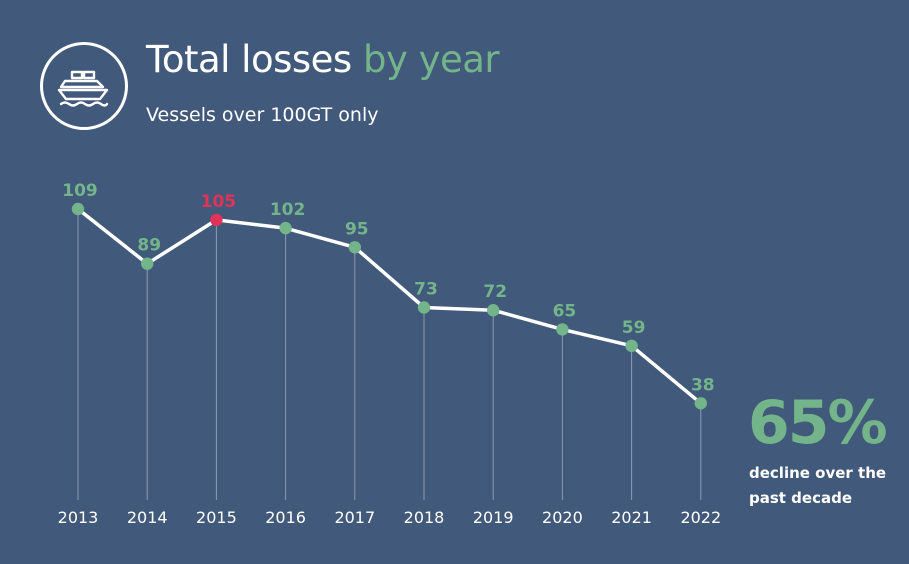 Image resolution: width=909 pixels, height=564 pixels. Describe the element at coordinates (700, 517) in the screenshot. I see `x-tick-label-2022: 2022` at that location.